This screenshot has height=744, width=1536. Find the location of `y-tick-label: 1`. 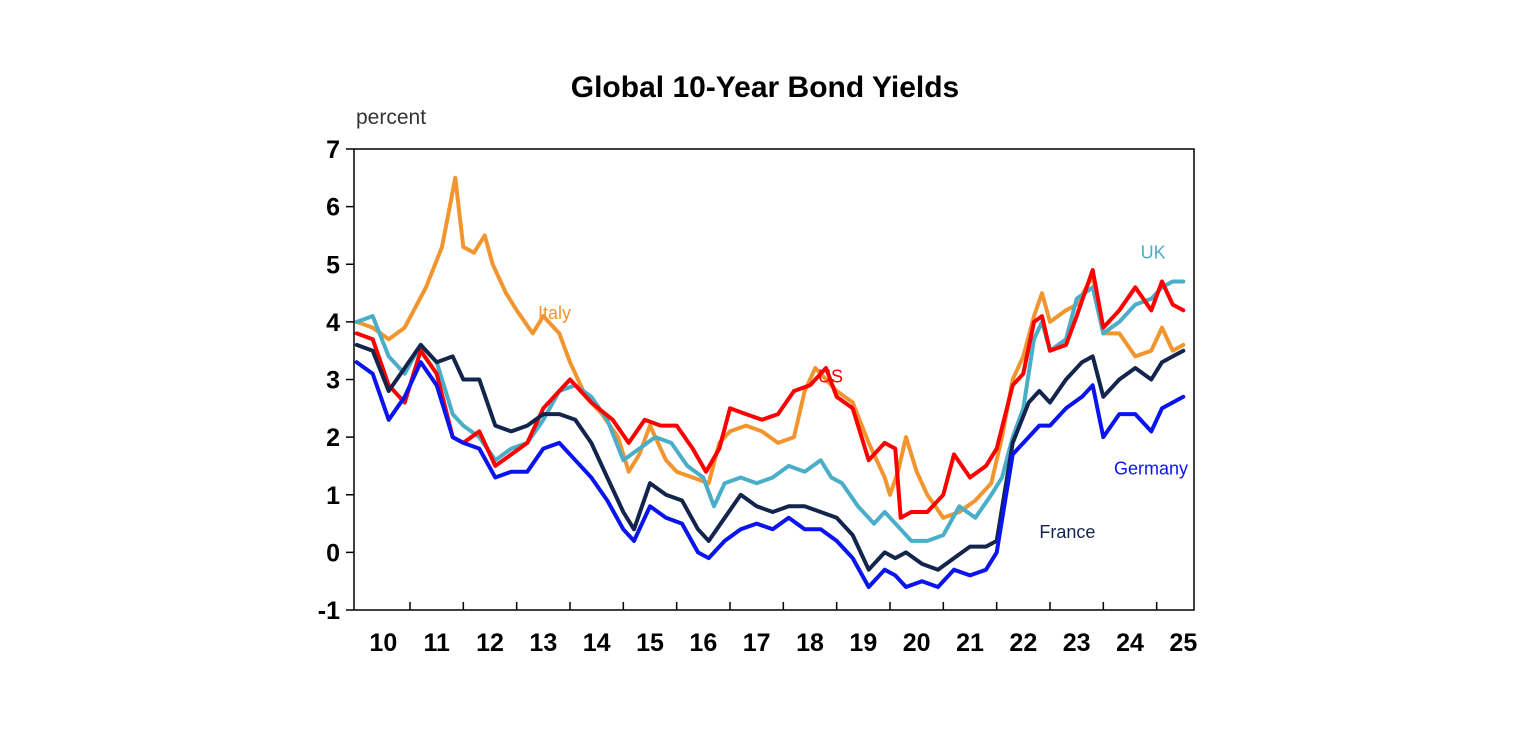

y-tick-label: 1 is located at coordinates (333, 496).